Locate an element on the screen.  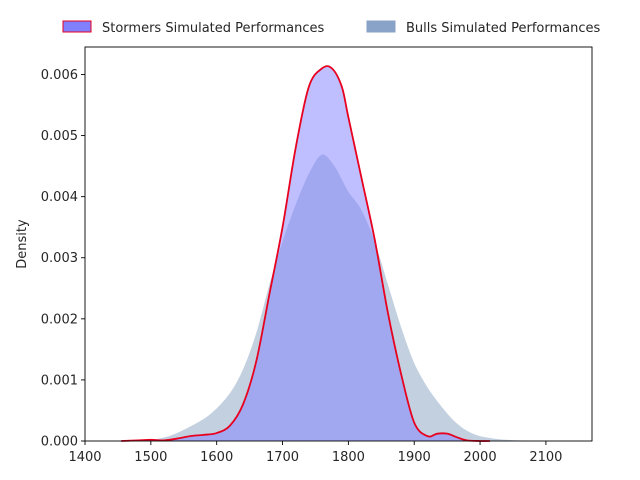
x-tick-label: 2000 is located at coordinates (480, 457).